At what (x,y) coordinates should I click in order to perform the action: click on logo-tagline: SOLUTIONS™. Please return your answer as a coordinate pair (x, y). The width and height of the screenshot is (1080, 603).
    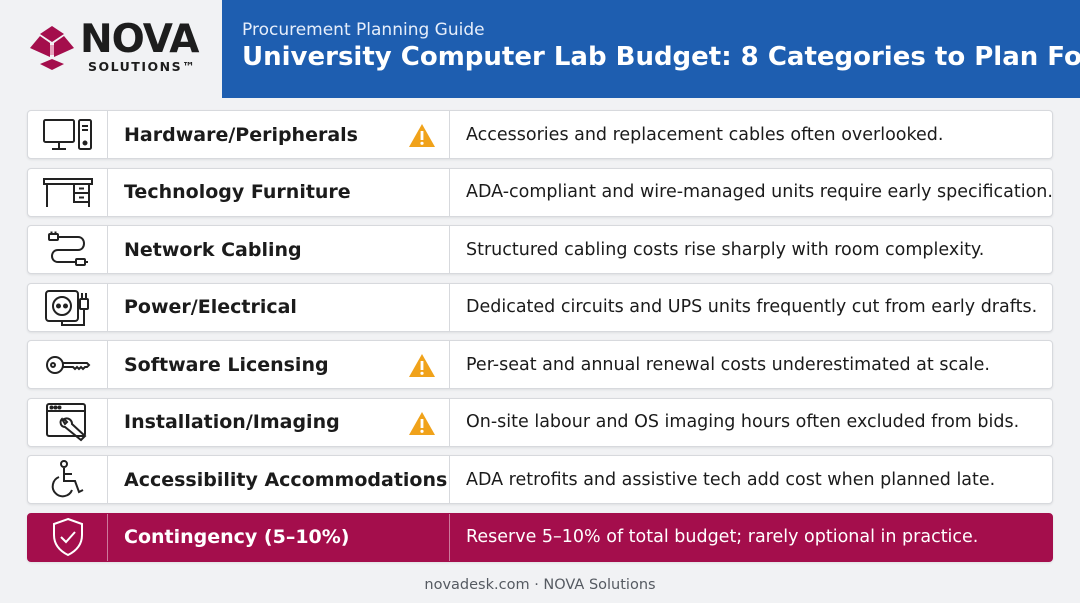
    Looking at the image, I should click on (142, 66).